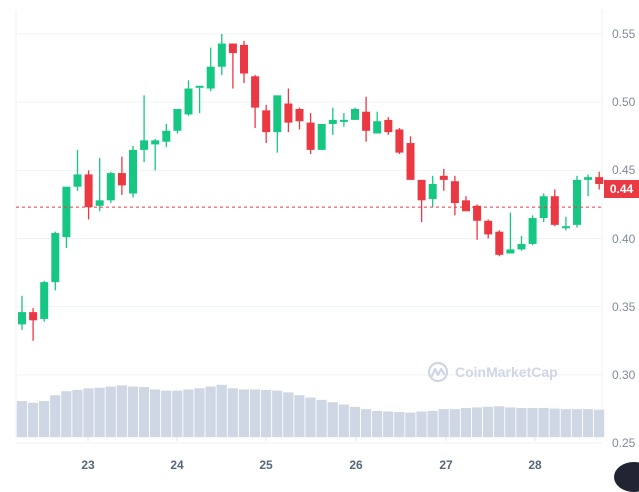 Image resolution: width=639 pixels, height=492 pixels. Describe the element at coordinates (621, 189) in the screenshot. I see `current-price-badge: 0.44` at that location.